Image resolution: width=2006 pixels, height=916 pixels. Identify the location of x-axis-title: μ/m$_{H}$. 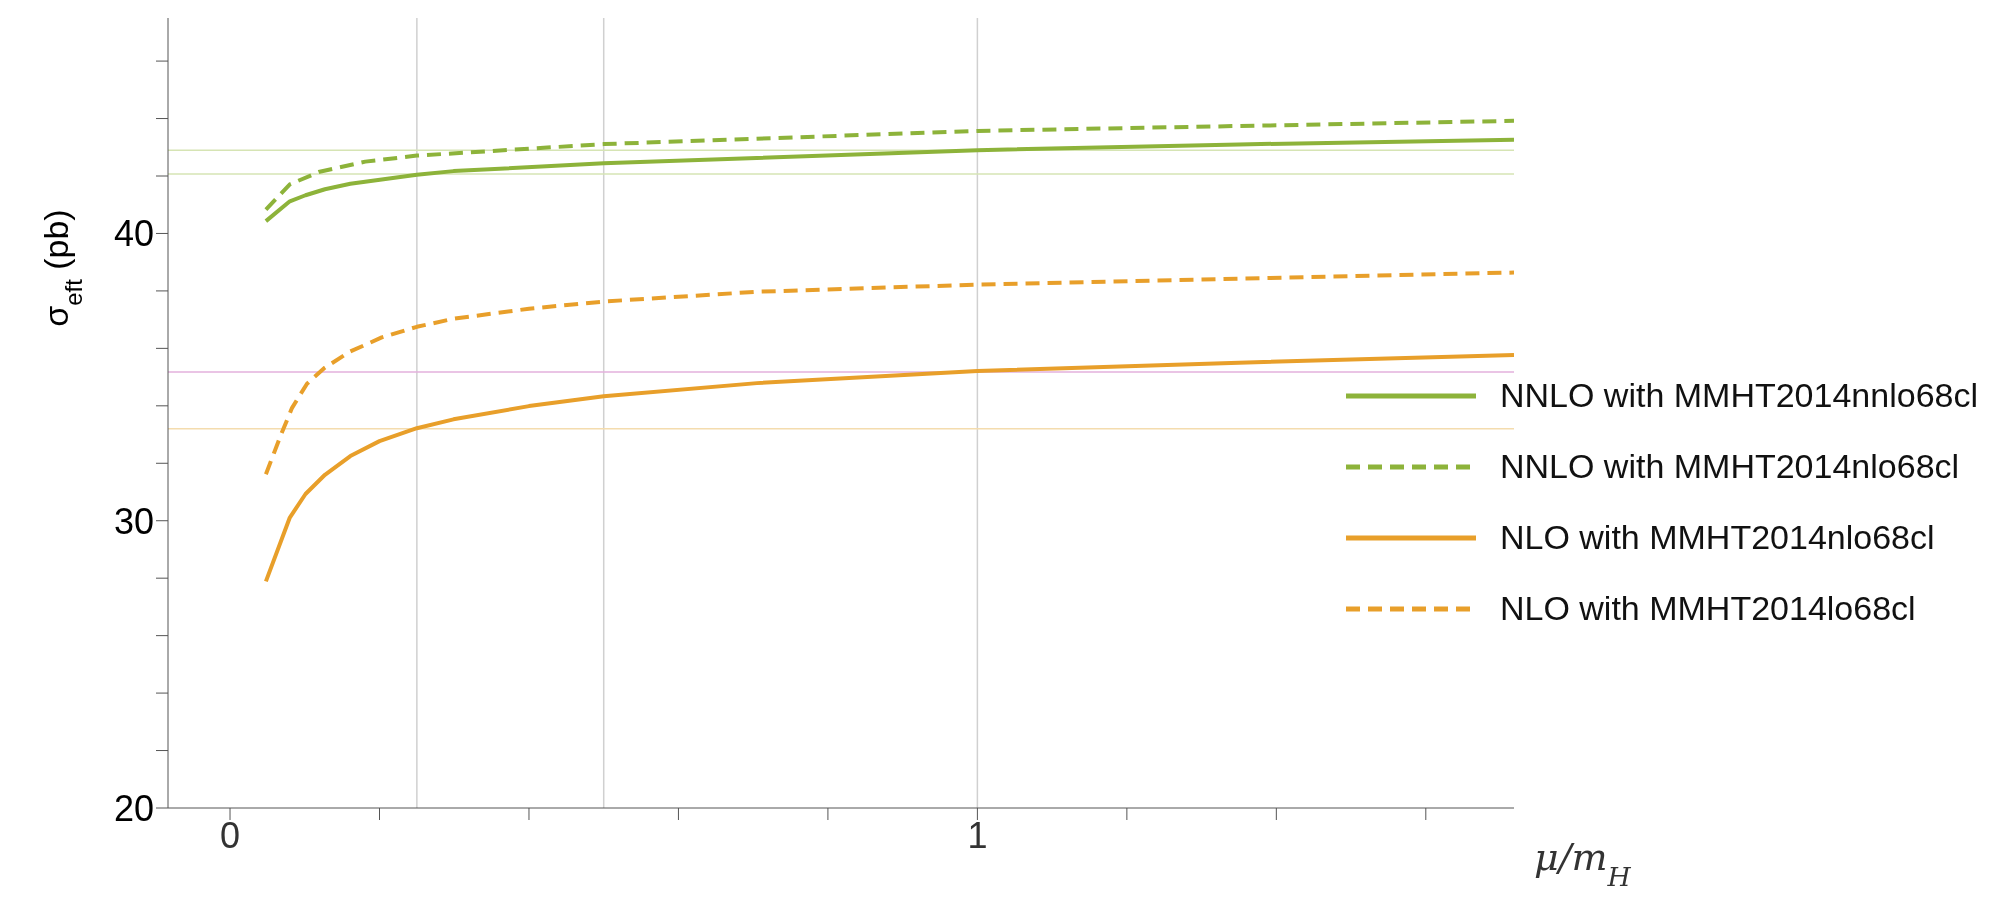
(1583, 863).